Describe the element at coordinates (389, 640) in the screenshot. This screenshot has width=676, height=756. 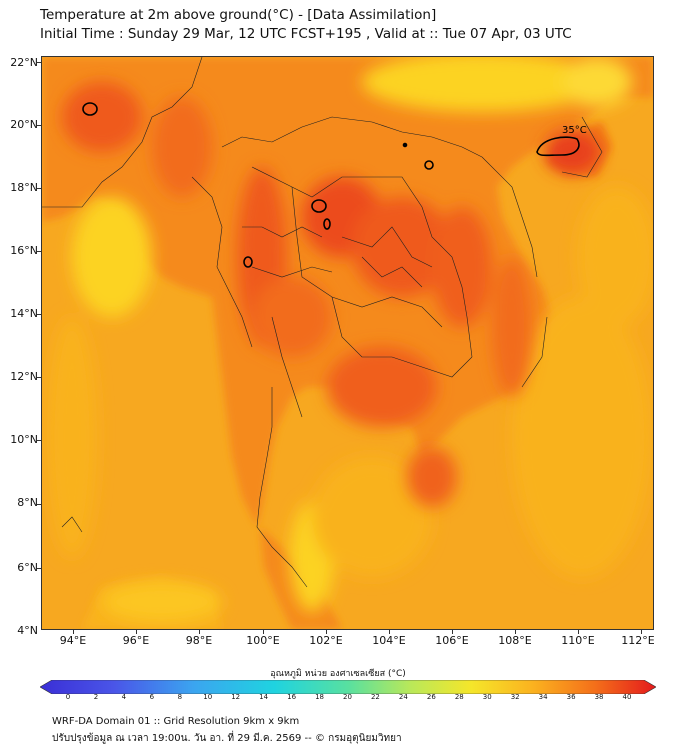
I see `lon-label-104: 104°E` at that location.